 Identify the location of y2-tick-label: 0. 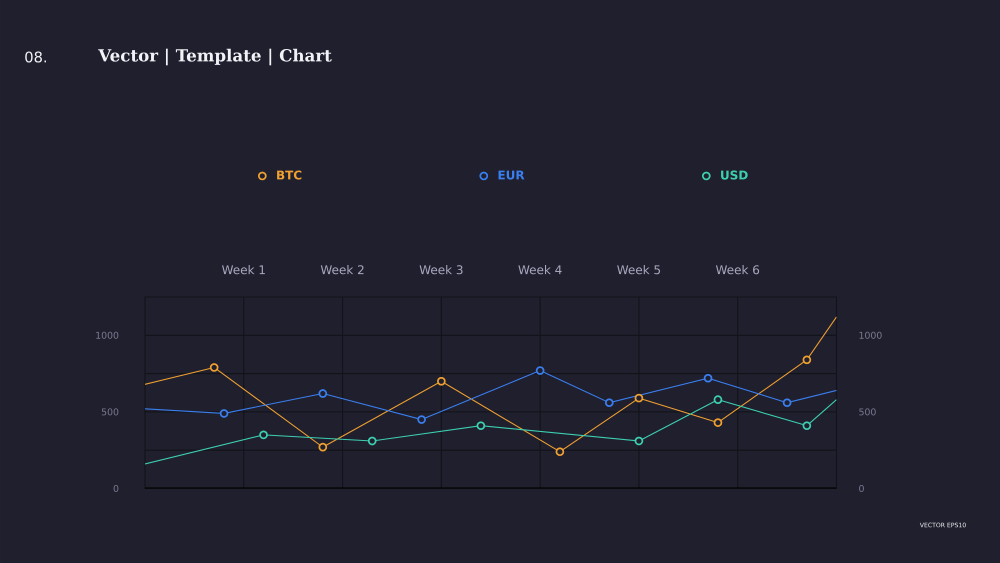
(861, 488).